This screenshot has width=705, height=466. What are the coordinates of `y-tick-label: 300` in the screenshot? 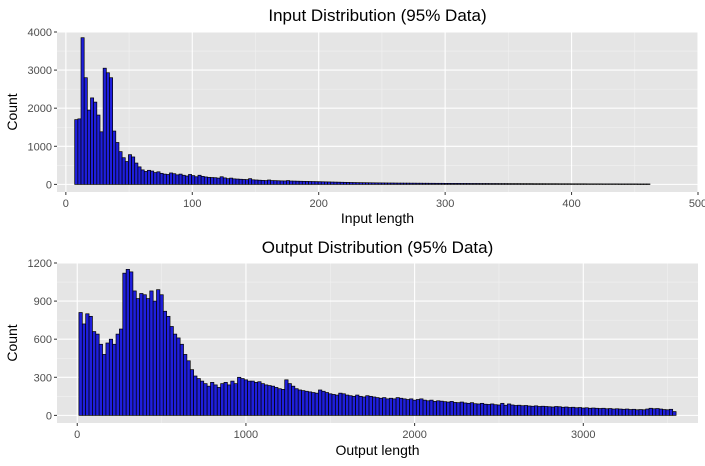 It's located at (43, 378).